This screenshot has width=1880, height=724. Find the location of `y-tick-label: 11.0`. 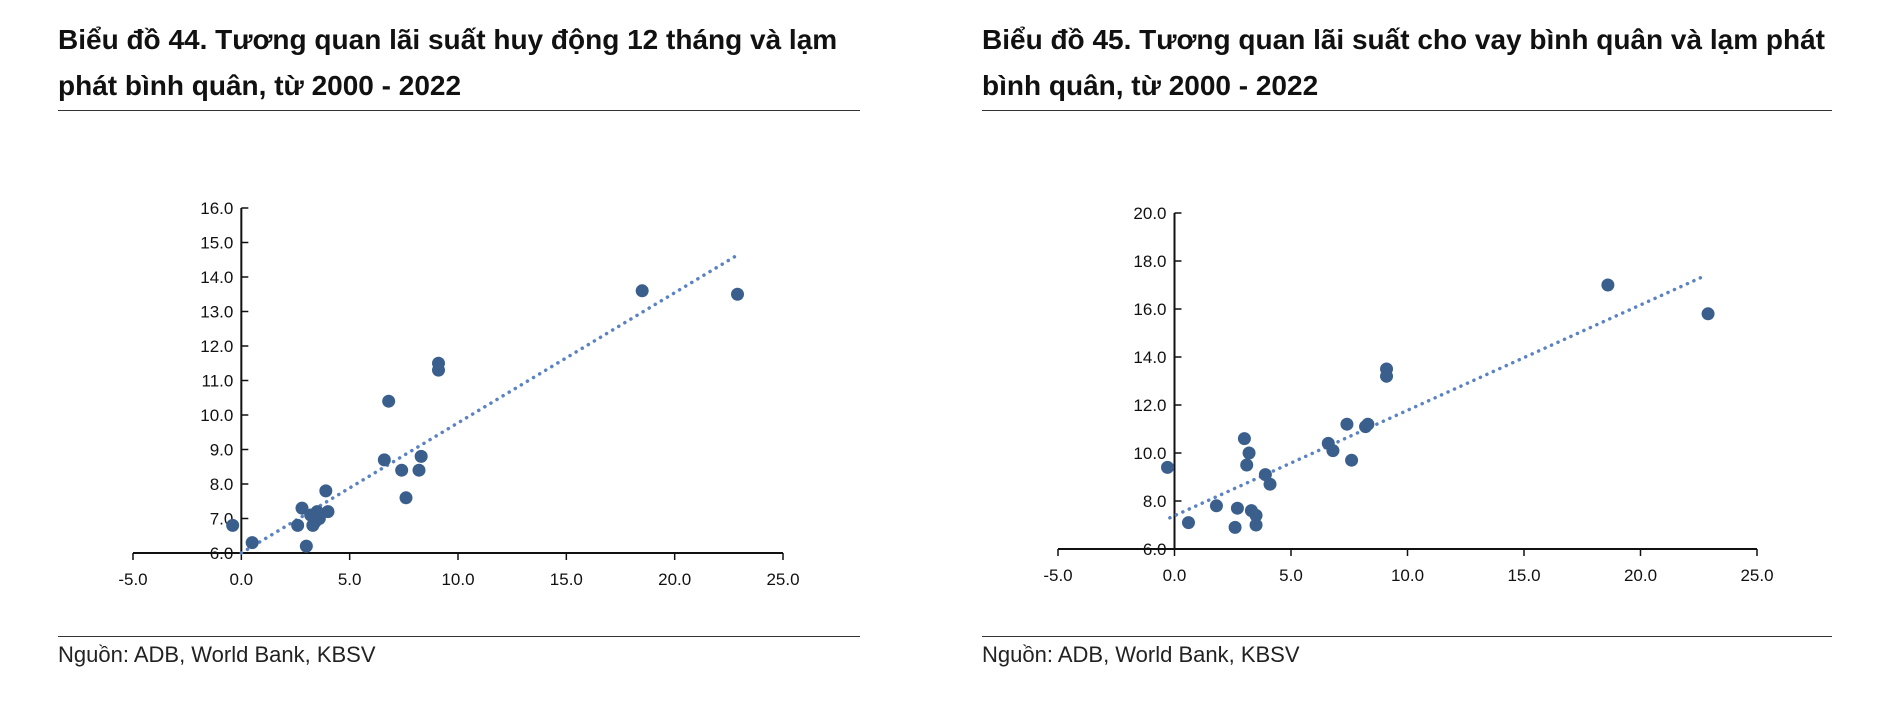

y-tick-label: 11.0 is located at coordinates (218, 381).